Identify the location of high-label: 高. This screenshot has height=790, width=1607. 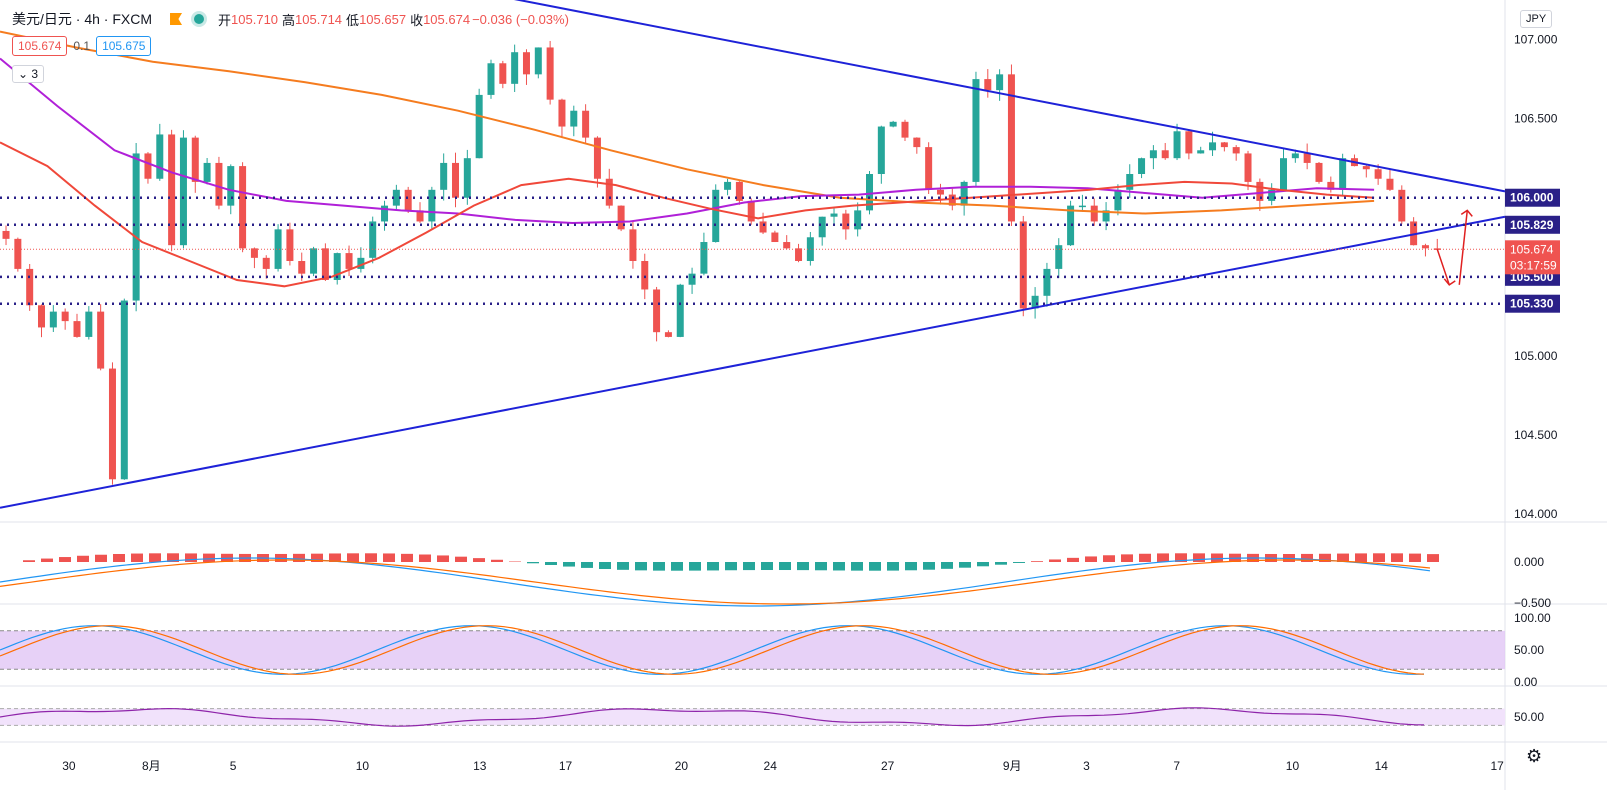
(289, 20).